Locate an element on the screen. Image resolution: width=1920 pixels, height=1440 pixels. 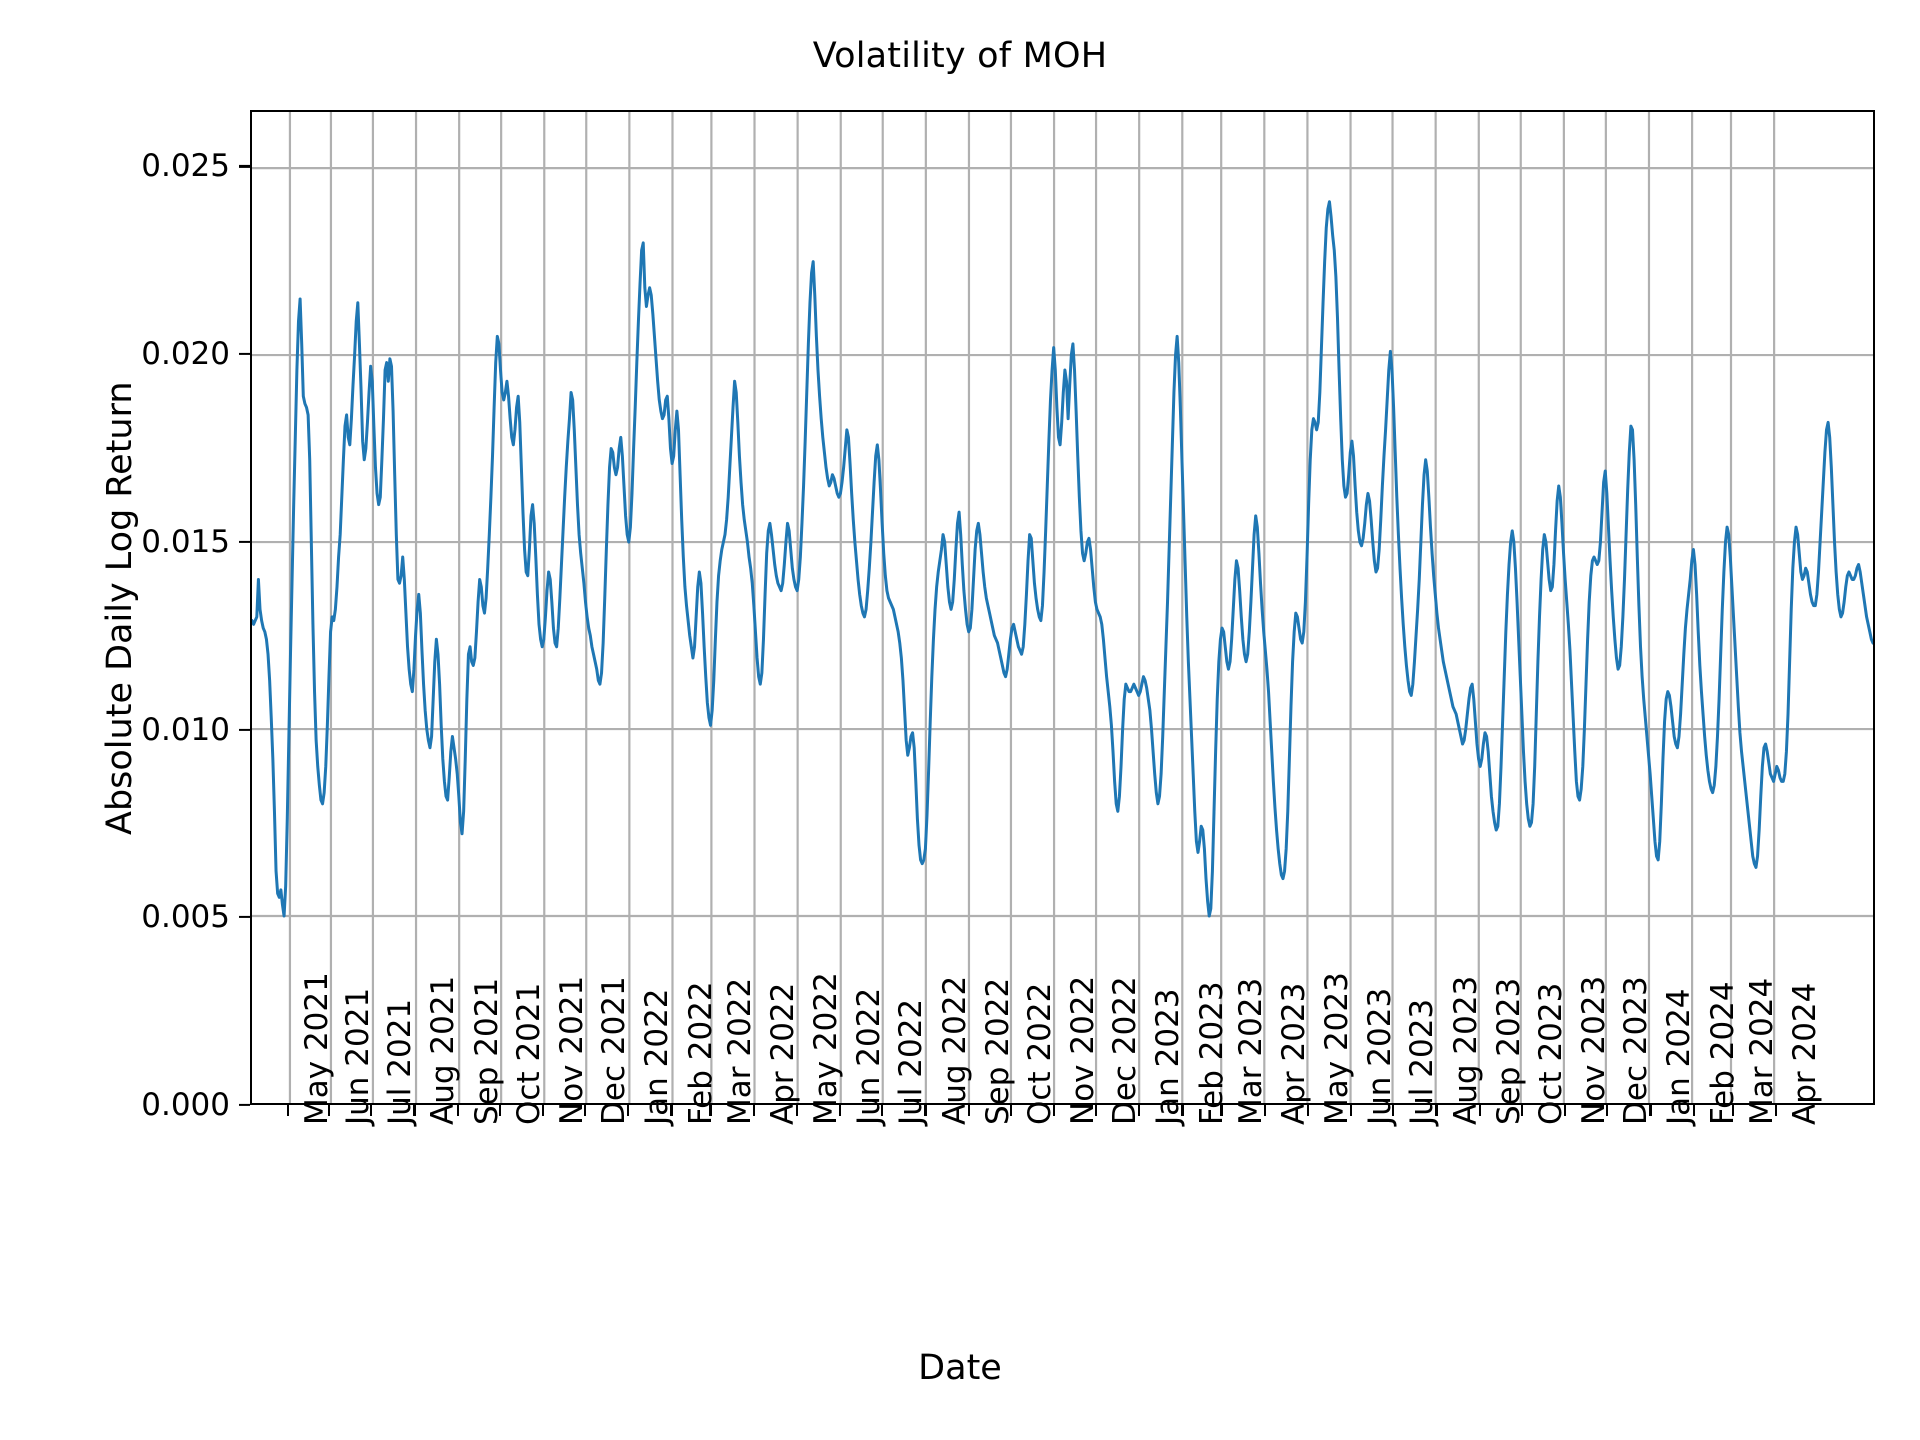
y-tick-label: 0.000 is located at coordinates (185, 1105).